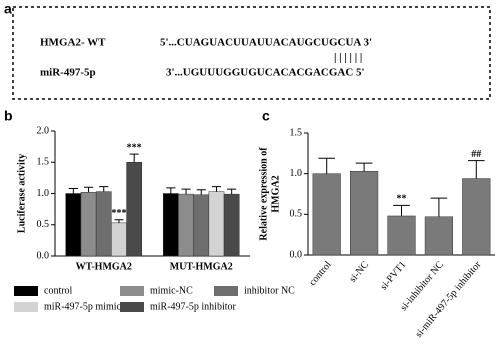 The height and width of the screenshot is (349, 500). I want to click on x-tick-label: si-NC, so click(359, 272).